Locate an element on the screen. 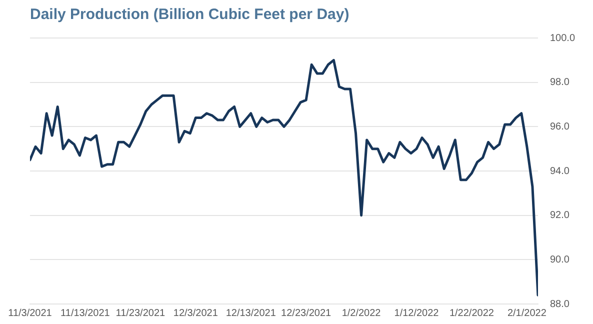  x-tick-label: 11/23/2021 is located at coordinates (141, 313).